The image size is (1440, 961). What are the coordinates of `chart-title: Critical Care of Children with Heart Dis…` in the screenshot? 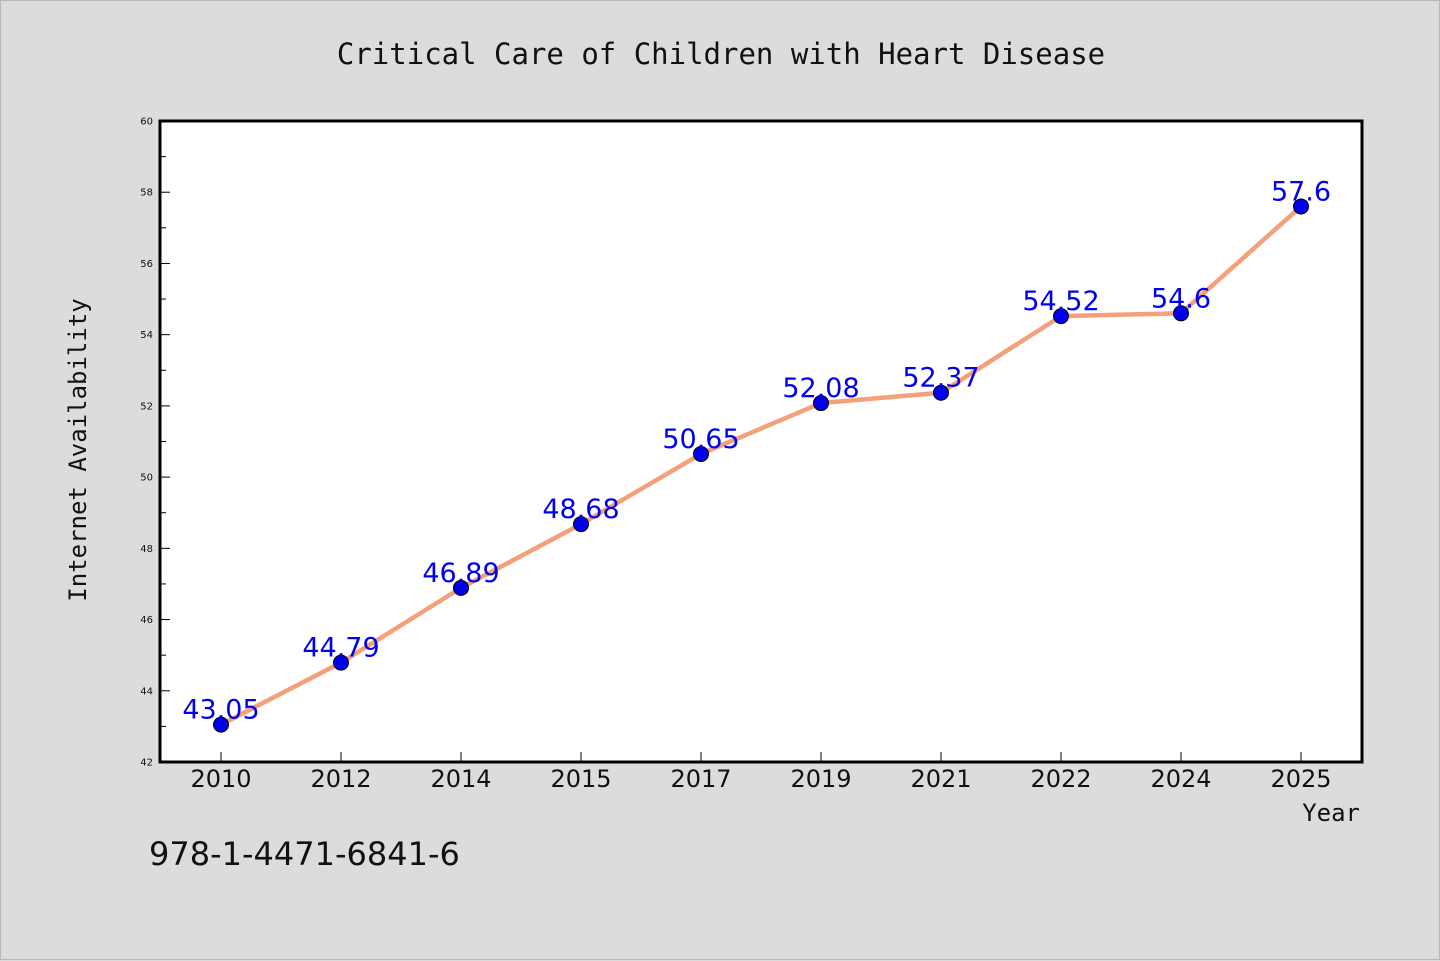 It's located at (721, 54).